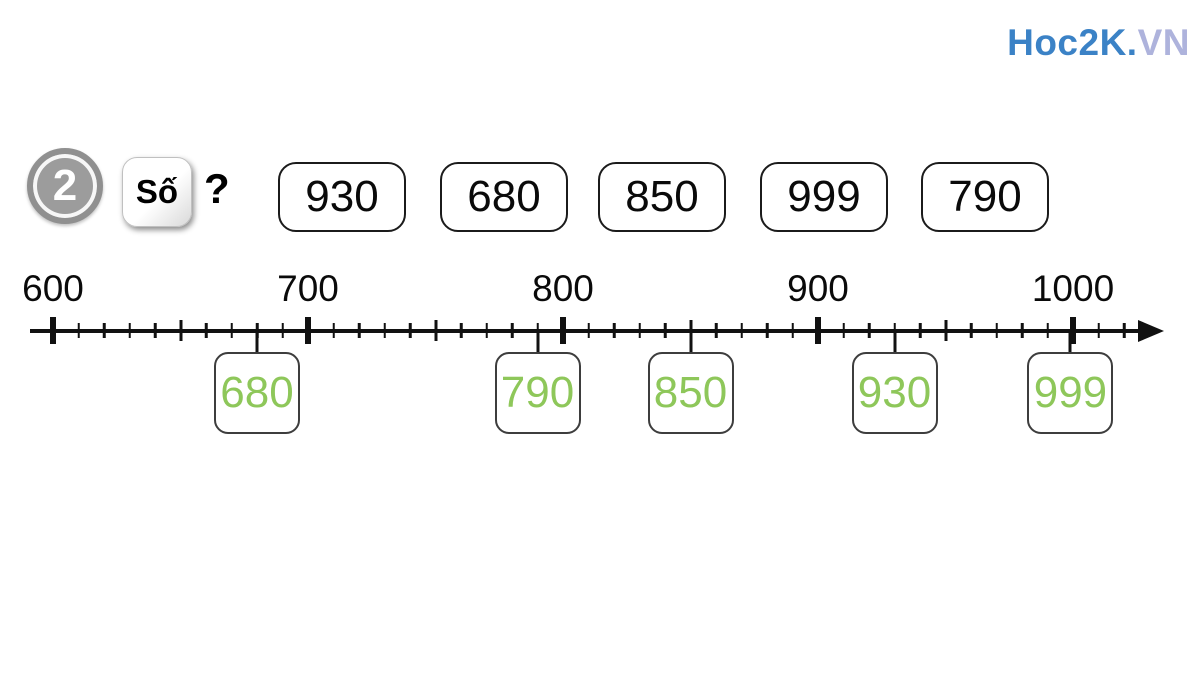 This screenshot has width=1200, height=675. Describe the element at coordinates (818, 288) in the screenshot. I see `axis-label-900: 900` at that location.